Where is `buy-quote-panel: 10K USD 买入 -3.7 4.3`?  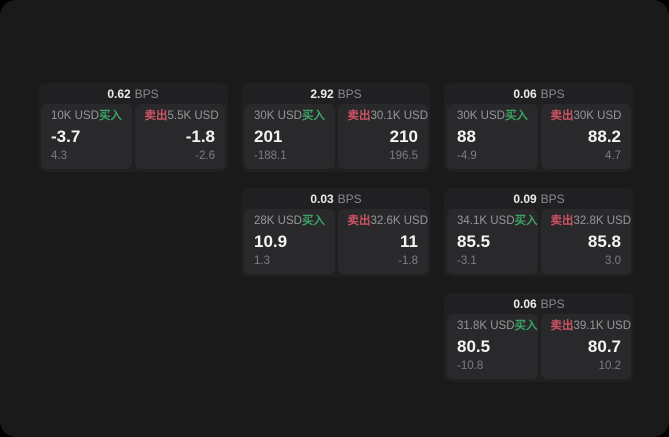 buy-quote-panel: 10K USD 买入 -3.7 4.3 is located at coordinates (86, 136).